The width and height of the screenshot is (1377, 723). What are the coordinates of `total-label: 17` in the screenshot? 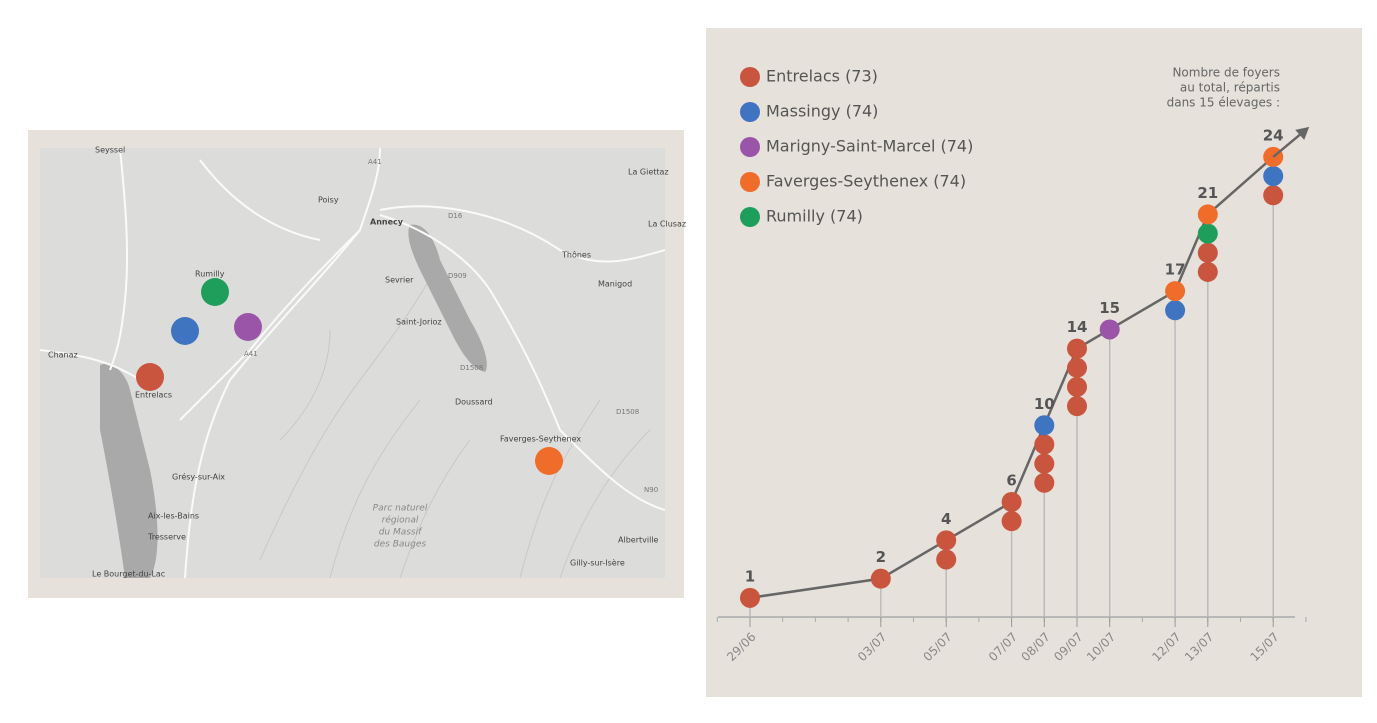 It's located at (1175, 270).